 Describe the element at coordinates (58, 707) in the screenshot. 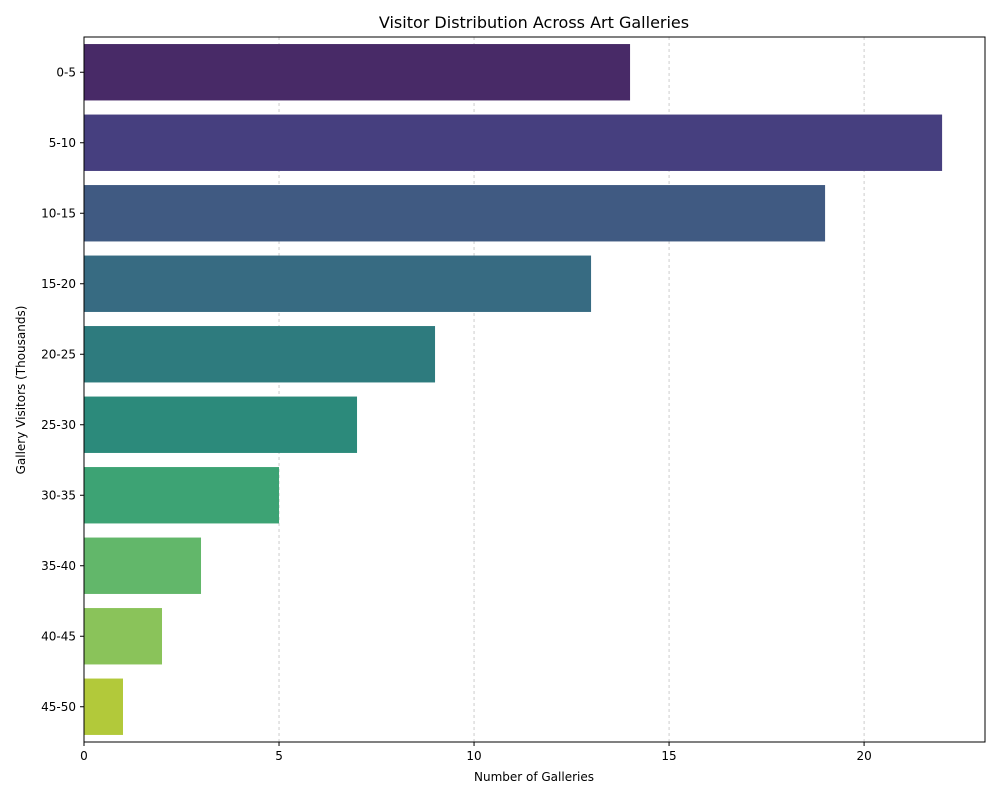

I see `y-tick-label: 45-50` at that location.